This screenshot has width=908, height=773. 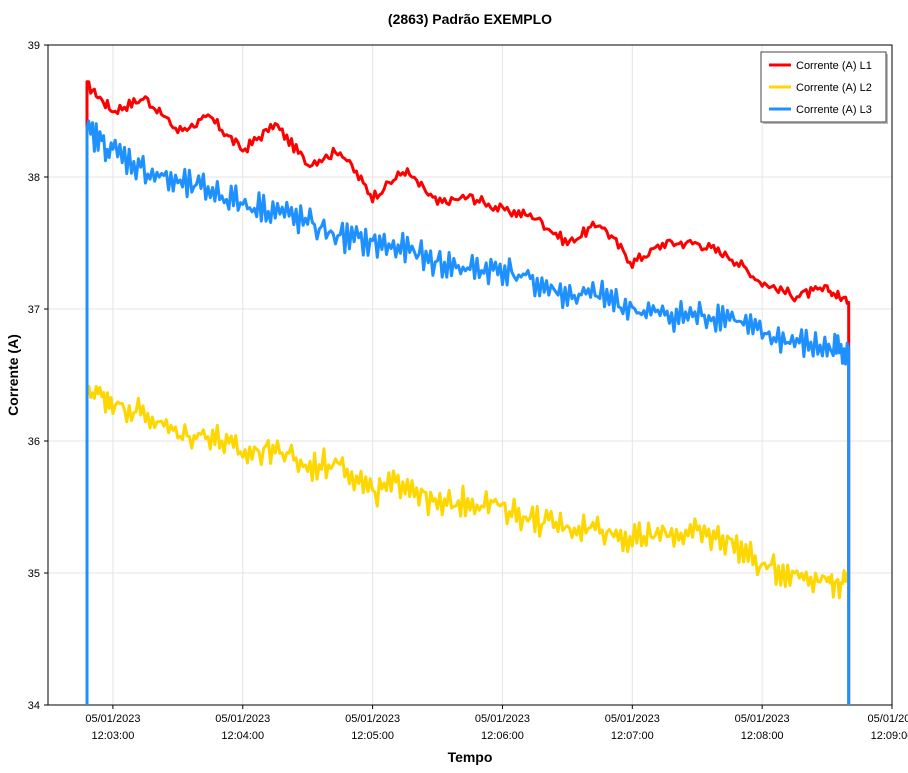 I want to click on y-axis-label: Corrente (A), so click(x=13, y=375).